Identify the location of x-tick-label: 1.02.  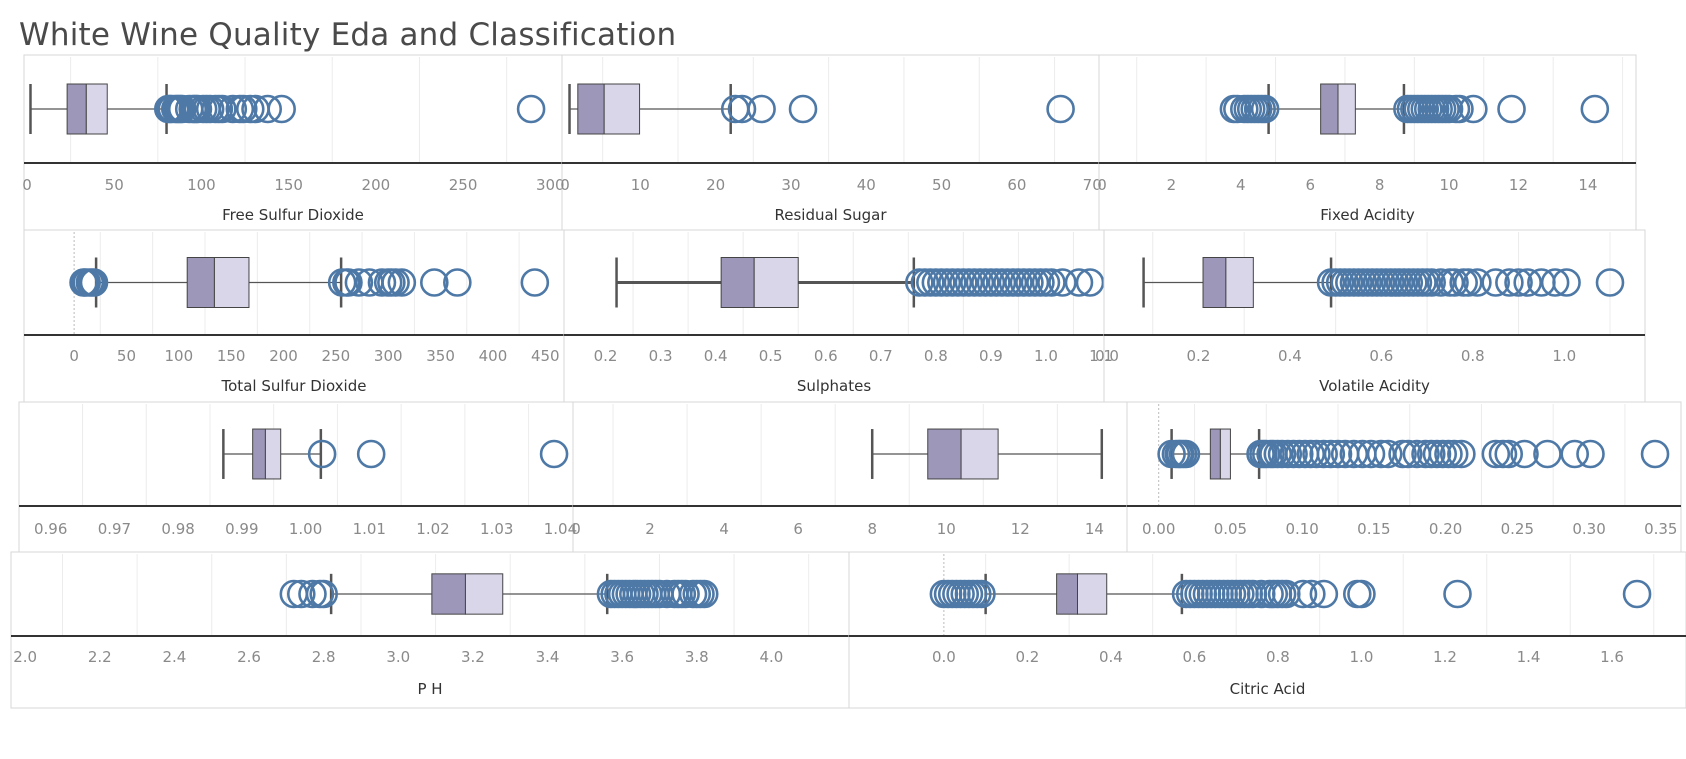
(432, 529).